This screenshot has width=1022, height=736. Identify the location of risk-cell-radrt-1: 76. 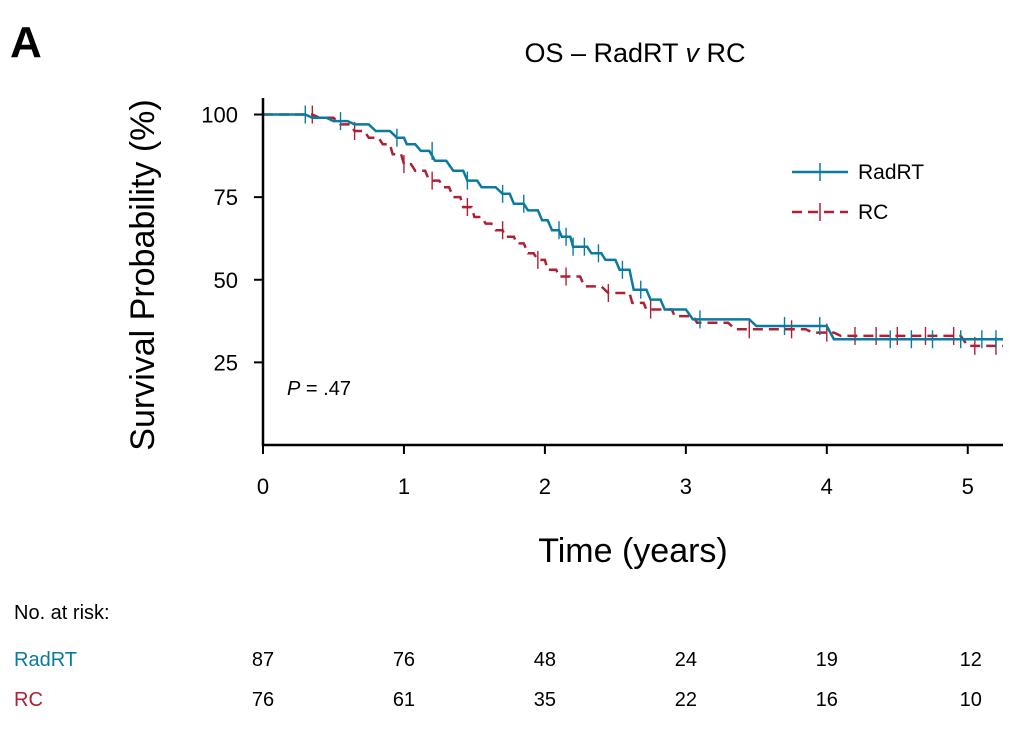
(404, 660).